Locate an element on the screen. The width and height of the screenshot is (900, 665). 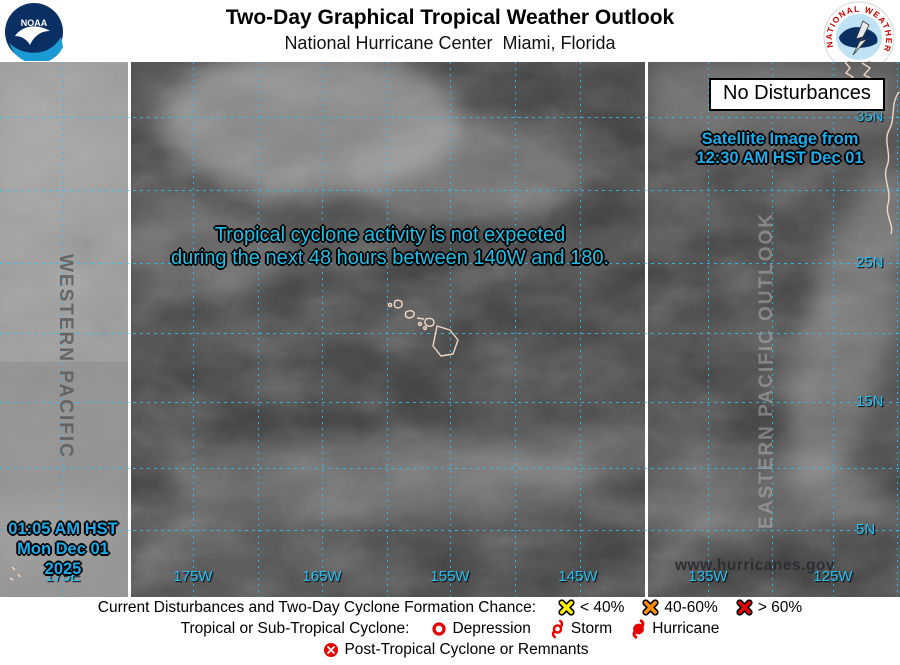
x-high-icon is located at coordinates (744, 607).